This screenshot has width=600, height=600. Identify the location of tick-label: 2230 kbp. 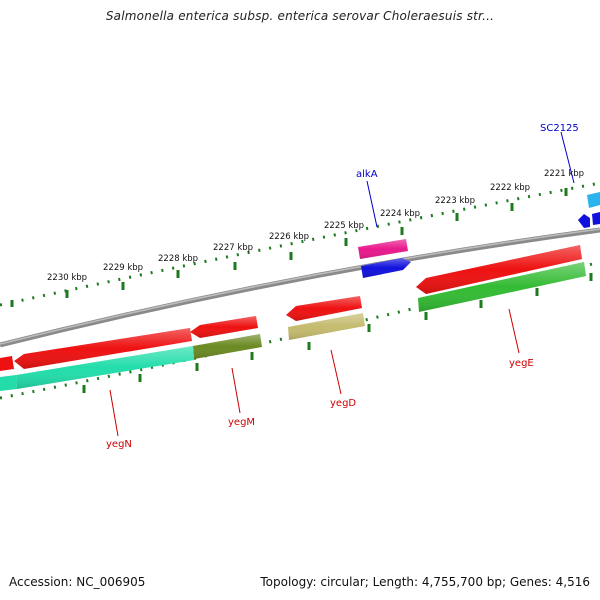
(67, 278).